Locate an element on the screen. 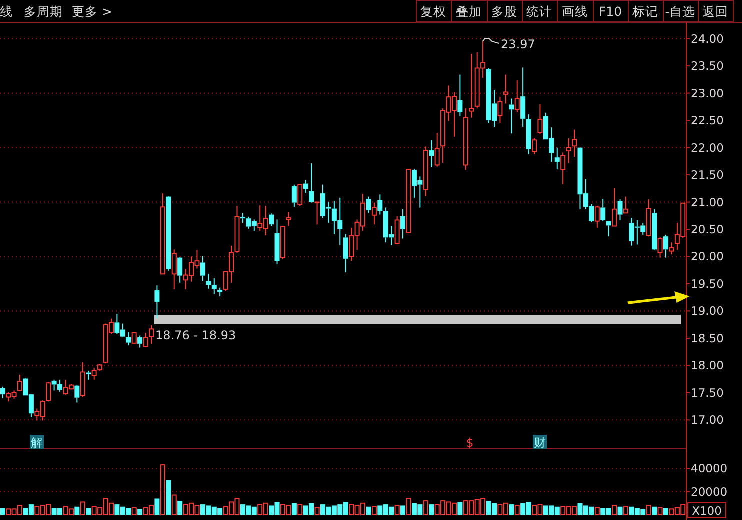 The height and width of the screenshot is (520, 742). y-tick-label: 22.00 is located at coordinates (707, 147).